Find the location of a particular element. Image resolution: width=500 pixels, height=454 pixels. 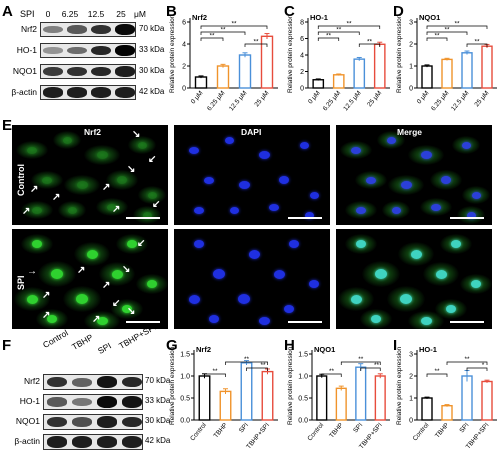

column-label-nrf2: Nrf2 is located at coordinates (93, 132).